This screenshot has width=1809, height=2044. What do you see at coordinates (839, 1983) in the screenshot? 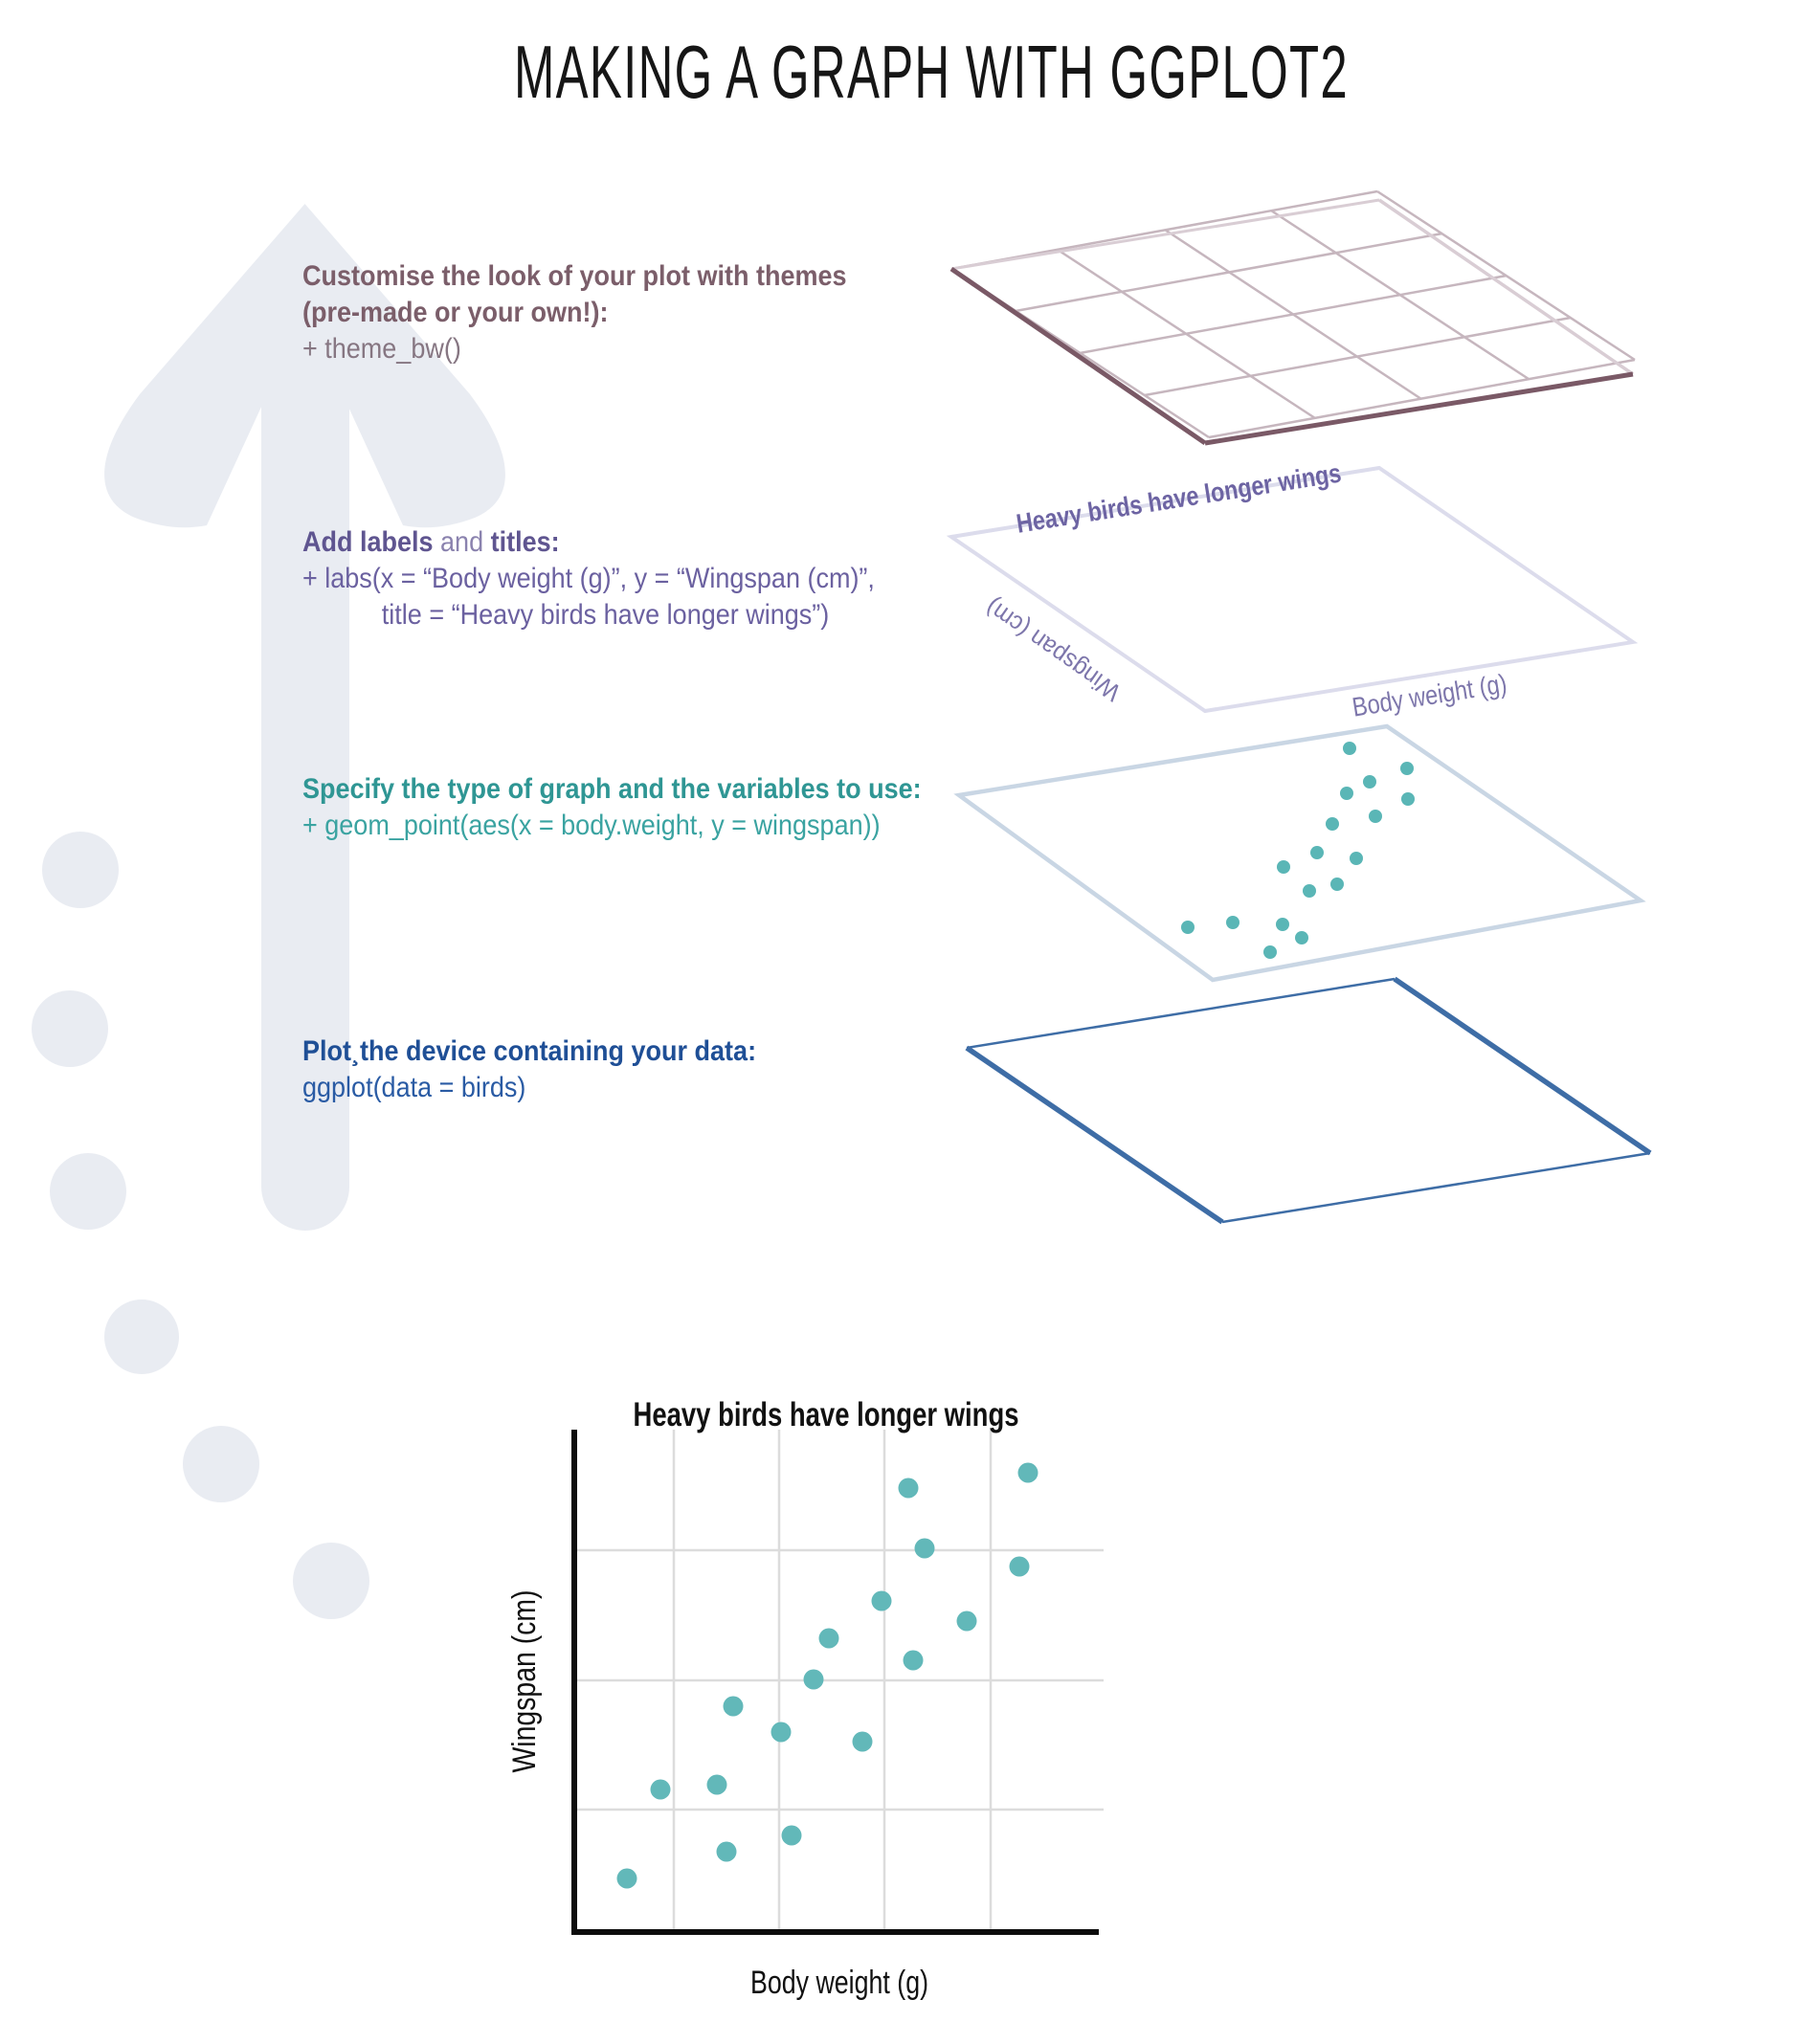
I see `svg-text: Body weight (g)` at bounding box center [839, 1983].